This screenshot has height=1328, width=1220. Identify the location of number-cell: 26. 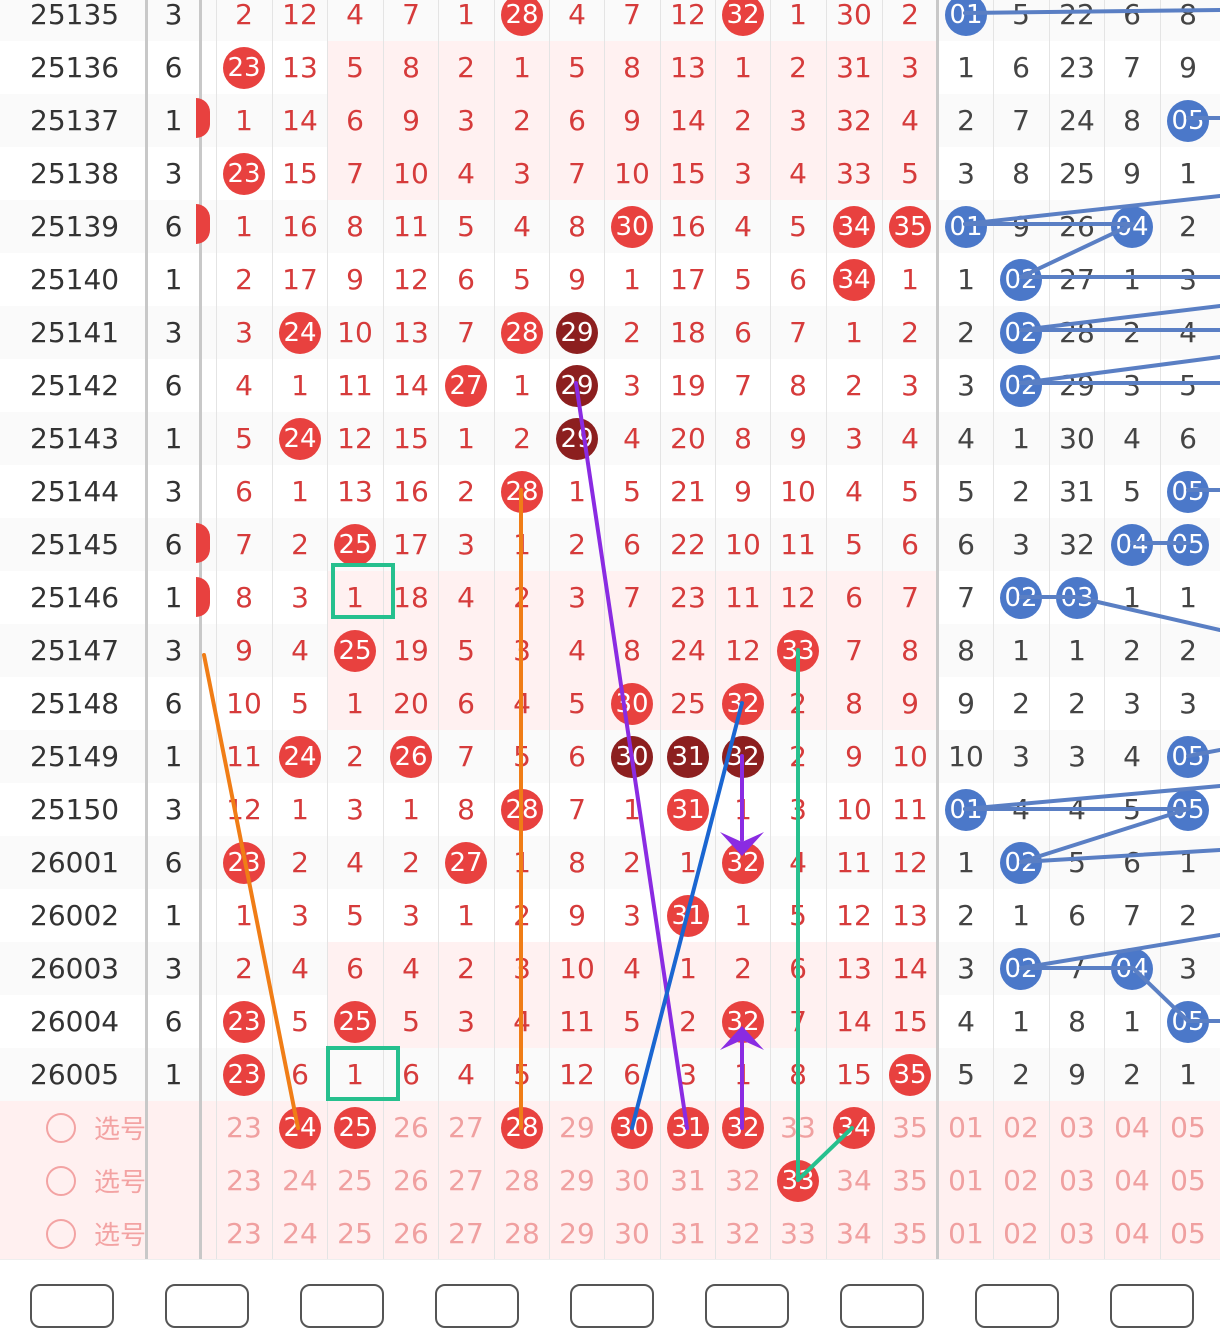
(411, 756).